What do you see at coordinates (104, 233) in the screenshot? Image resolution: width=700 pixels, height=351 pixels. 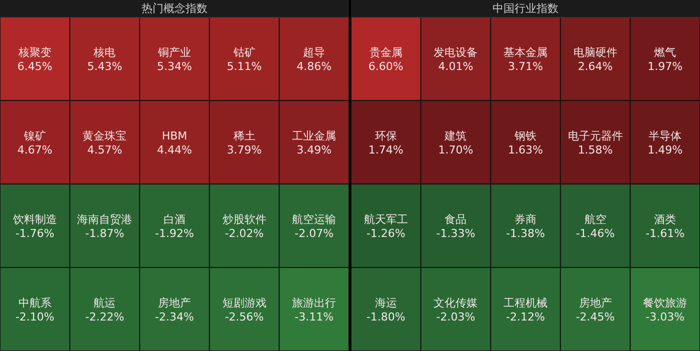 I see `data-label: -1.87%` at bounding box center [104, 233].